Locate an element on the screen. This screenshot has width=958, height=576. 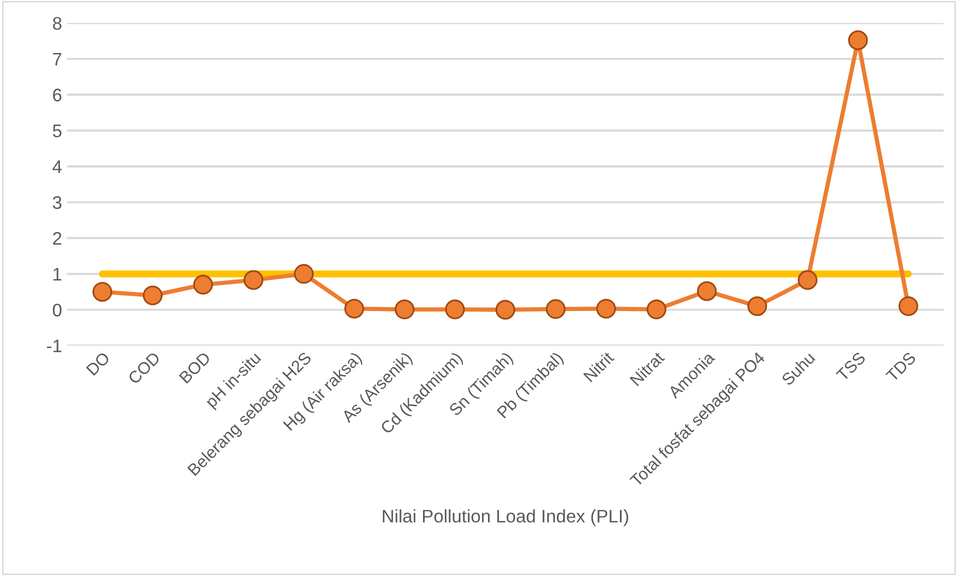
y-tick-label: 0 is located at coordinates (57, 310).